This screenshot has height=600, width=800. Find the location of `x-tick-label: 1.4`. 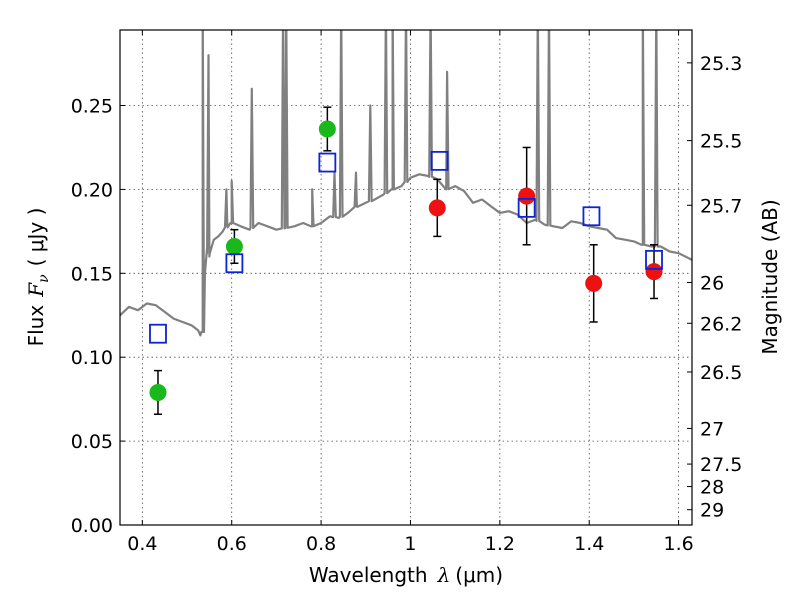

x-tick-label: 1.4 is located at coordinates (589, 544).